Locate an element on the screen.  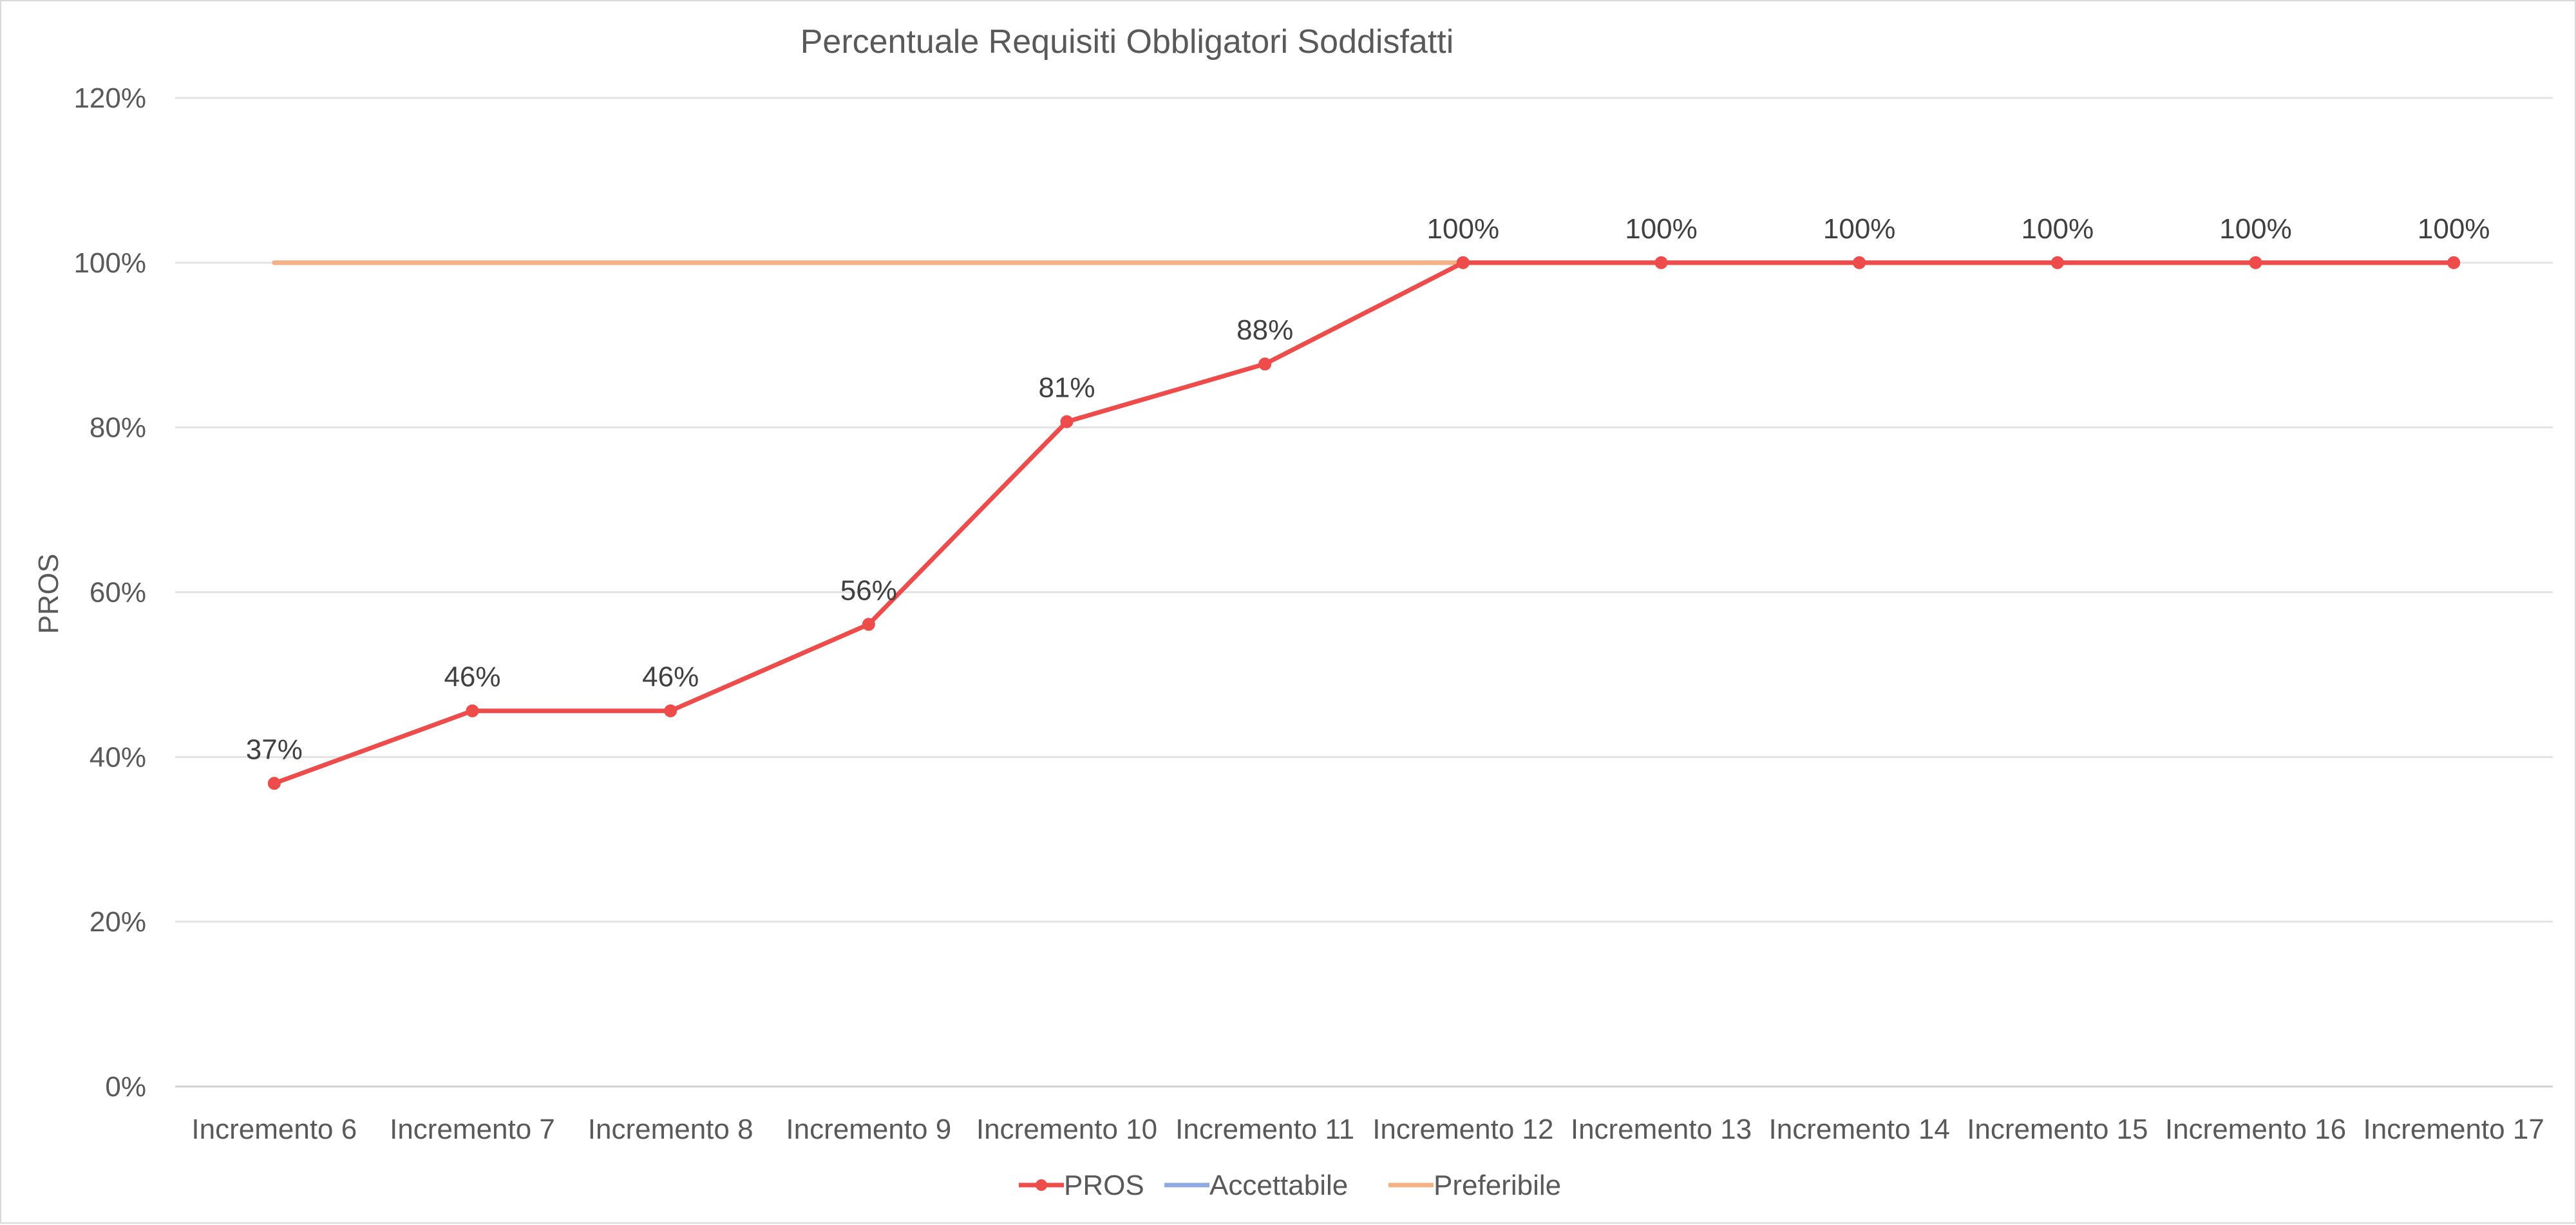
y-tick-label: 120% is located at coordinates (109, 98).